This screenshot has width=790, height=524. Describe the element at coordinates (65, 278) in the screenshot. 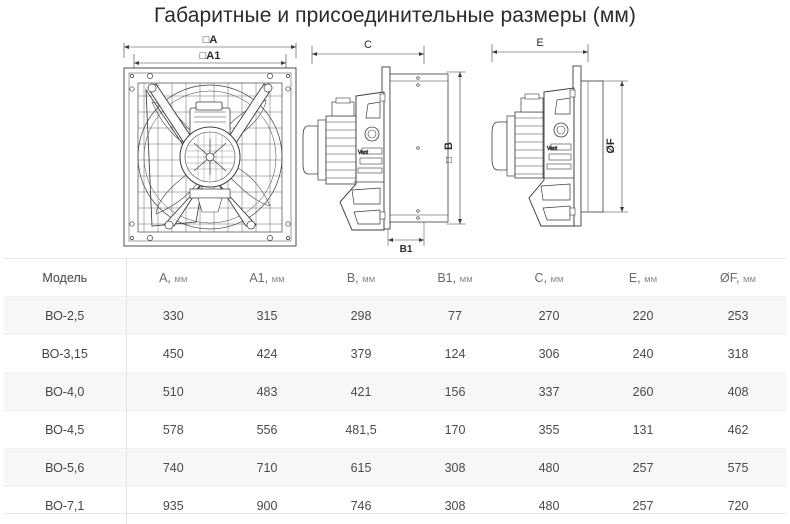

I see `column-header-model: Модель` at that location.